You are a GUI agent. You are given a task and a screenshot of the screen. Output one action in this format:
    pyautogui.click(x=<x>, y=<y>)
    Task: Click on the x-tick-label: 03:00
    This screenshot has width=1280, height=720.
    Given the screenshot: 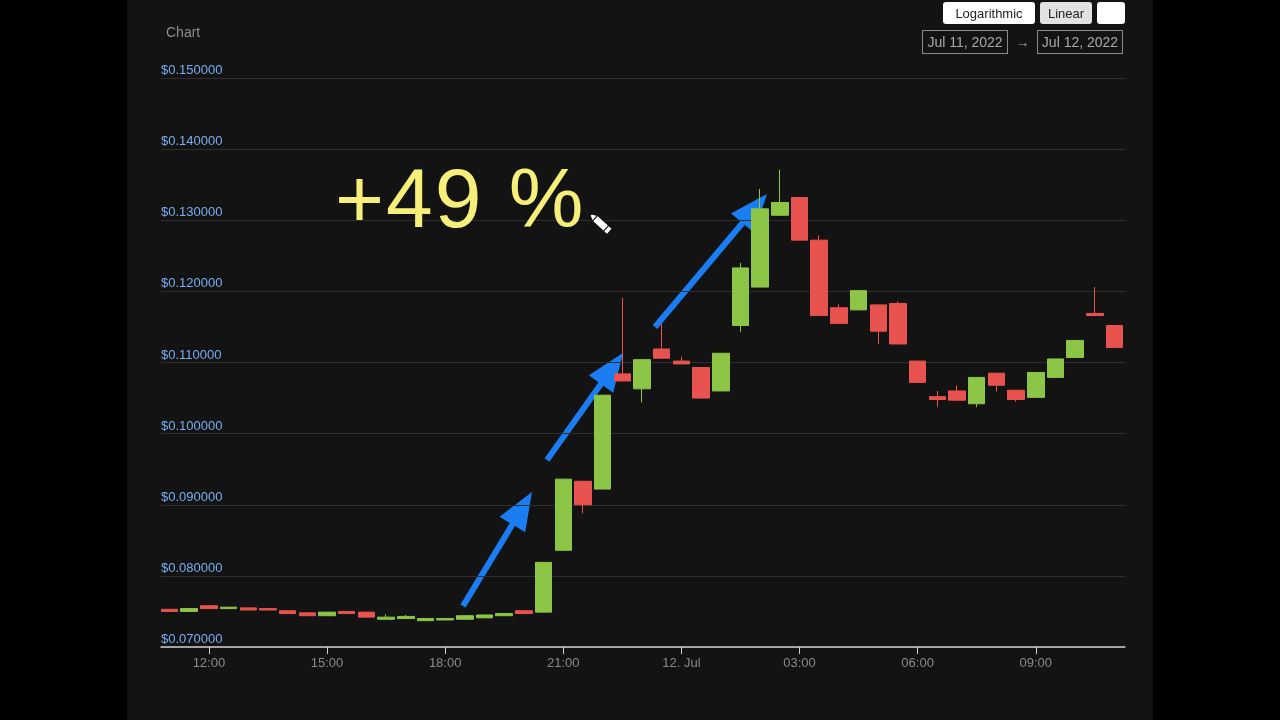 What is the action you would take?
    pyautogui.click(x=799, y=662)
    